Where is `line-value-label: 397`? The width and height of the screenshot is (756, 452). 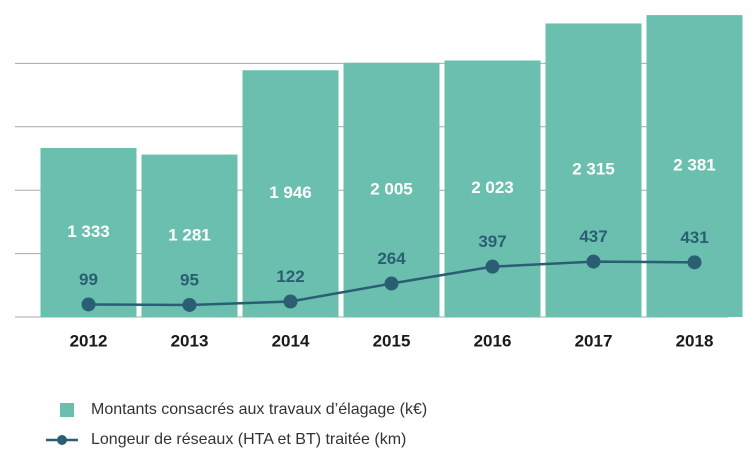 line-value-label: 397 is located at coordinates (492, 241).